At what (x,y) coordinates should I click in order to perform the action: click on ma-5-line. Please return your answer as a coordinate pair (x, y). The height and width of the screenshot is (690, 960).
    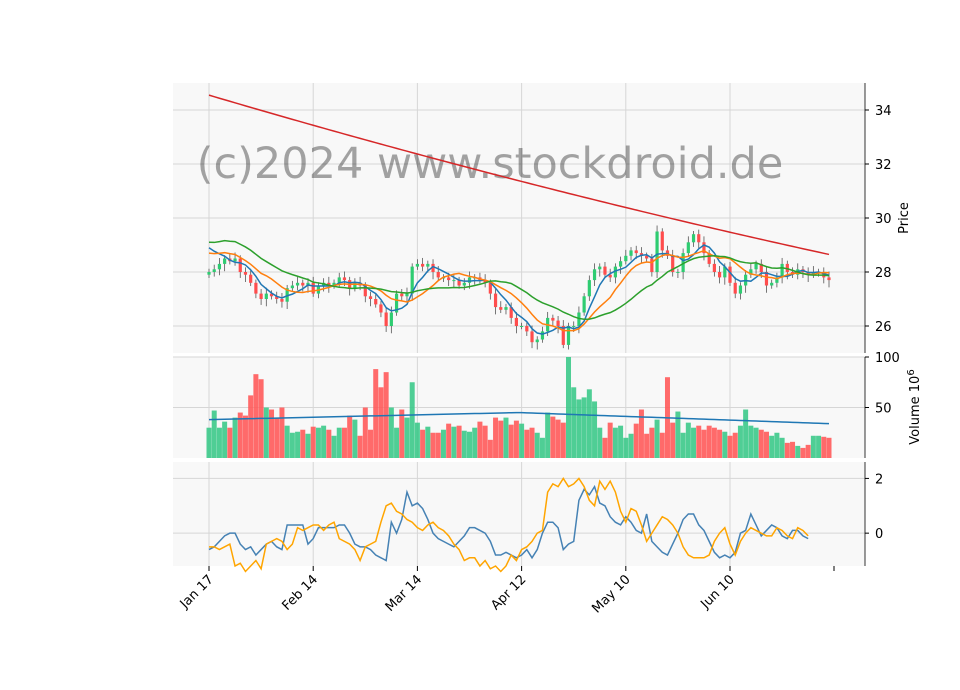
    Looking at the image, I should click on (519, 289).